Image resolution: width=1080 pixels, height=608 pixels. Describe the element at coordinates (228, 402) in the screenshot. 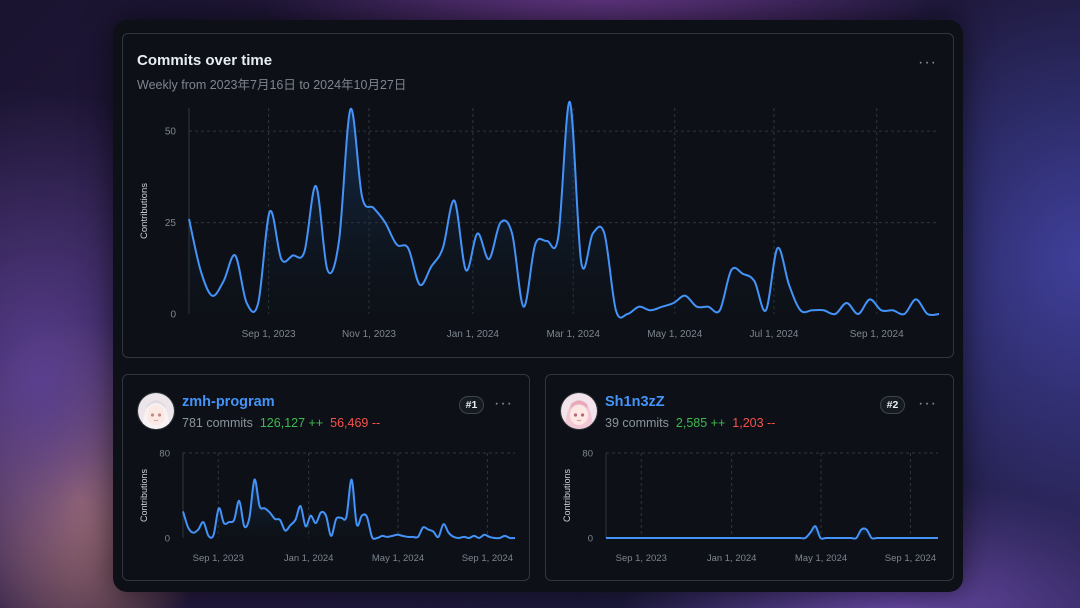

I see `contributor-name: zmh-program` at that location.